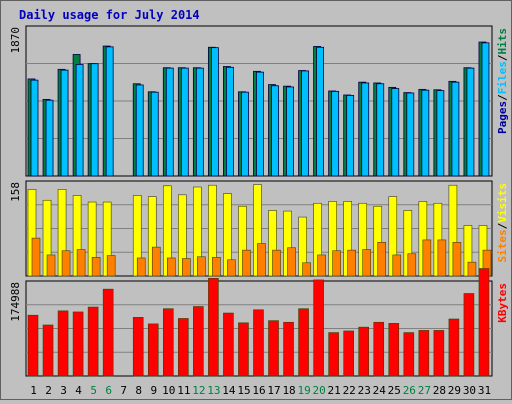 This screenshot has width=512, height=404. What do you see at coordinates (48, 390) in the screenshot?
I see `x-tick-label: 2` at bounding box center [48, 390].